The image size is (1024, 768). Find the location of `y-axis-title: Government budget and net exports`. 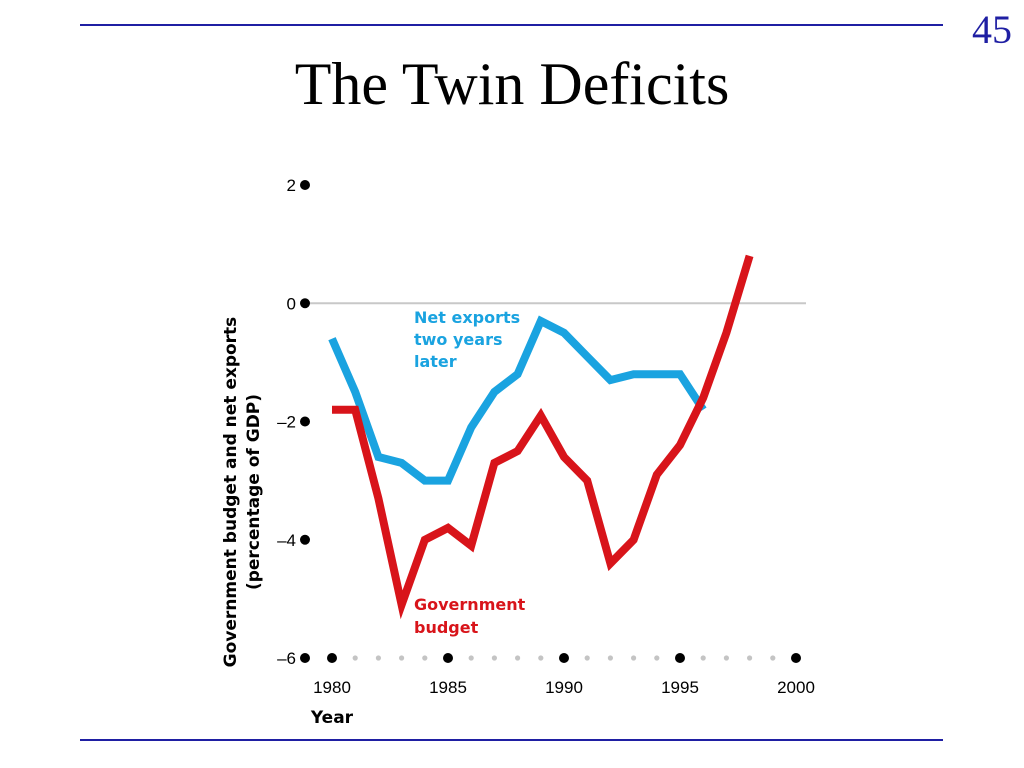

y-axis-title: Government budget and net exports is located at coordinates (231, 492).